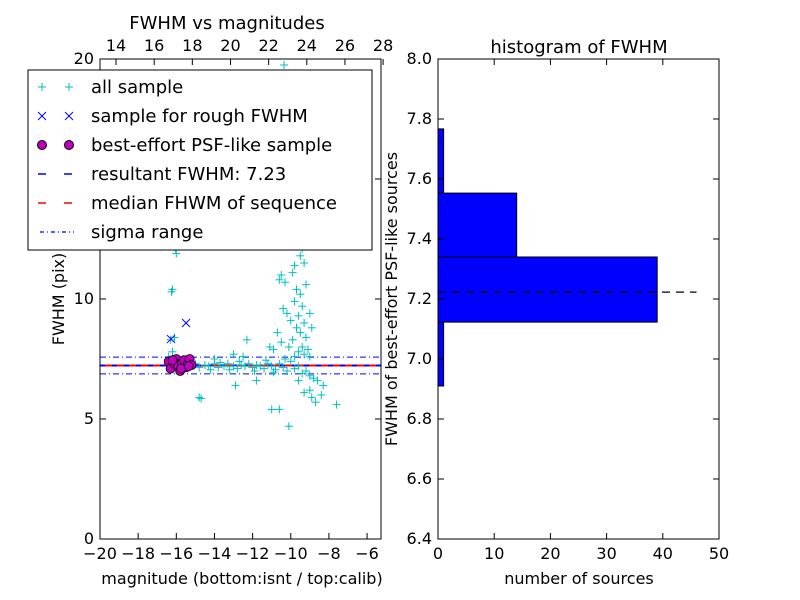 Image resolution: width=800 pixels, height=600 pixels. What do you see at coordinates (58, 299) in the screenshot?
I see `left-ylabel: FWHM (pix)` at bounding box center [58, 299].